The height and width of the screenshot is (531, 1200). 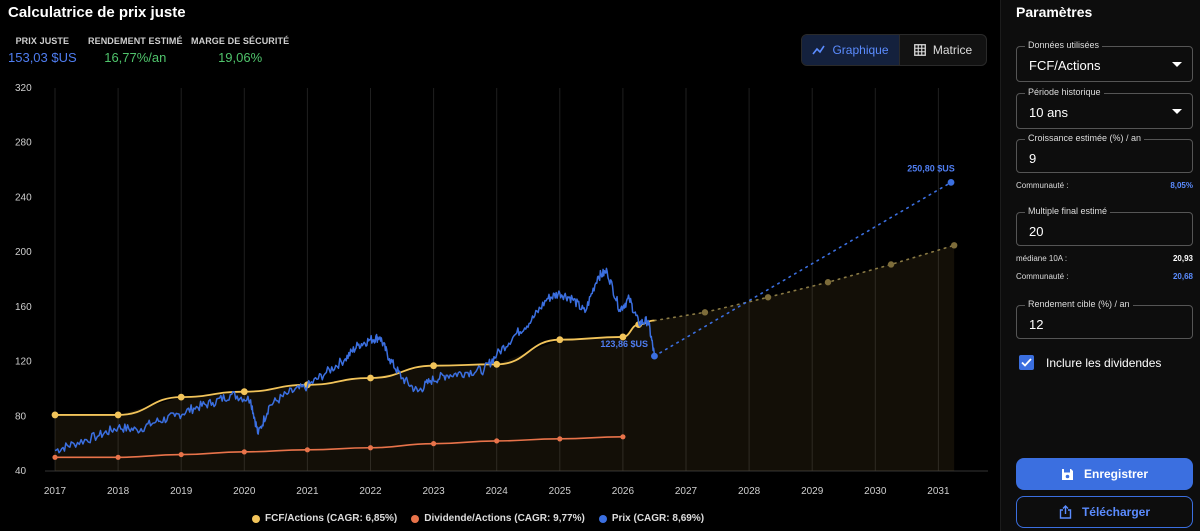 I want to click on growth-community-note: Communauté : 8,05%, so click(x=1104, y=185).